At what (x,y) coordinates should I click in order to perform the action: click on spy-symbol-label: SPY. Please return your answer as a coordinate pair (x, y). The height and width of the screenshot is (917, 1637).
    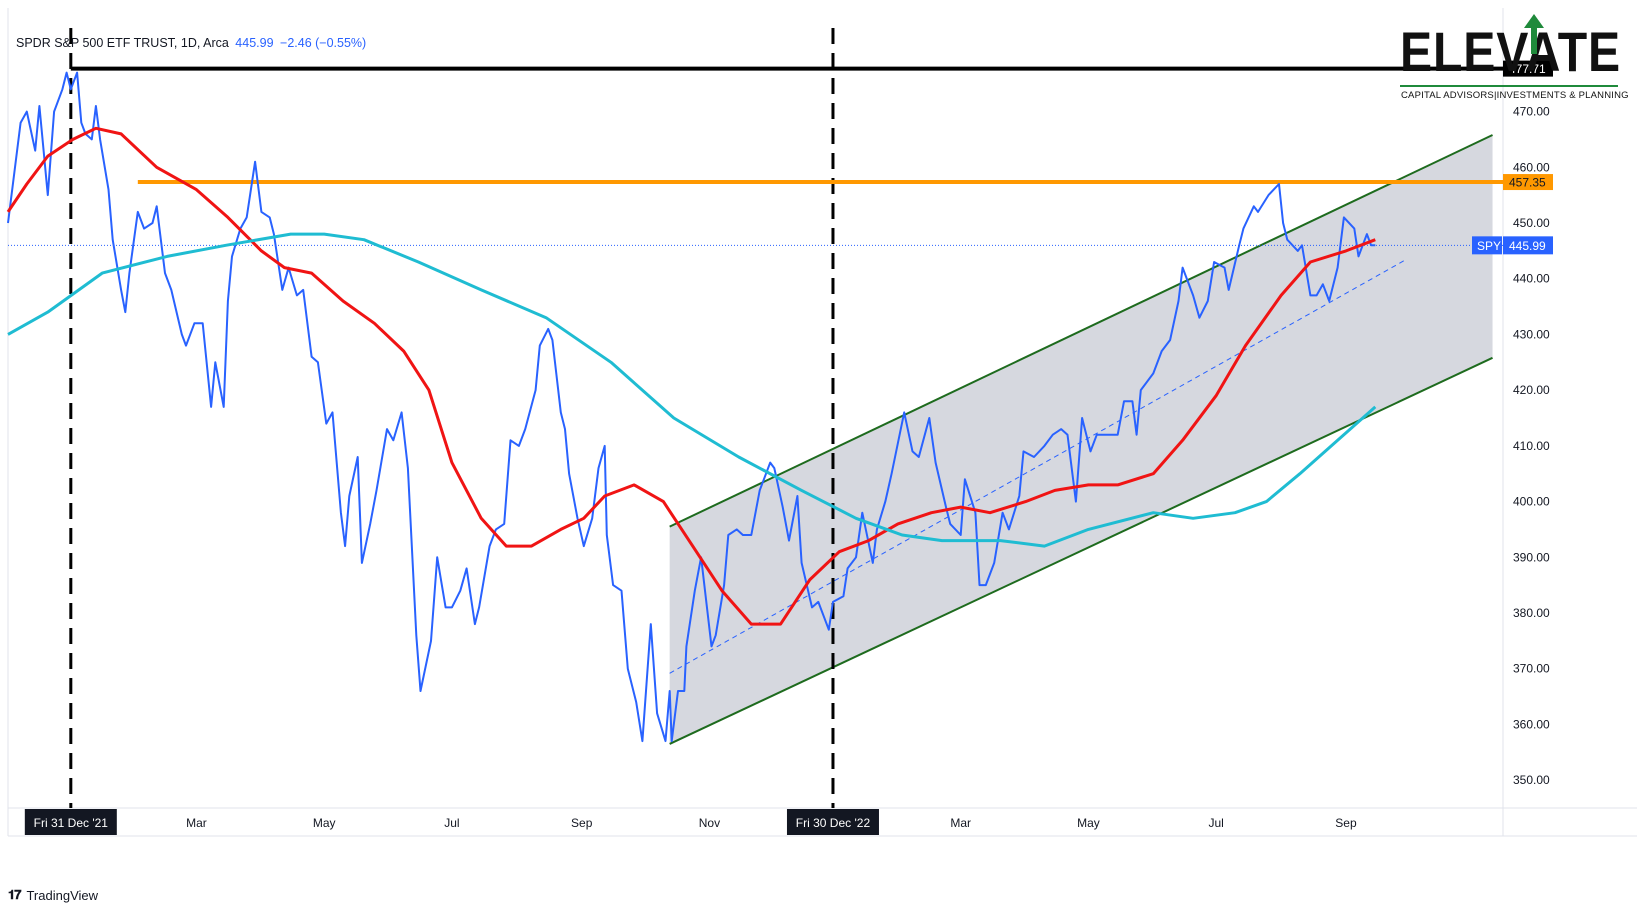
    Looking at the image, I should click on (1489, 246).